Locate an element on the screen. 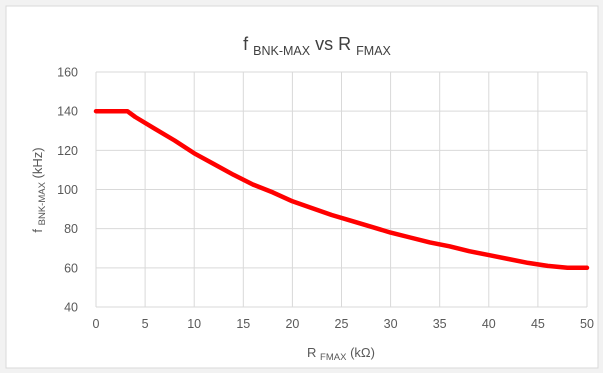 The image size is (603, 373). y-axis-title-unit: (kHz) is located at coordinates (37, 162).